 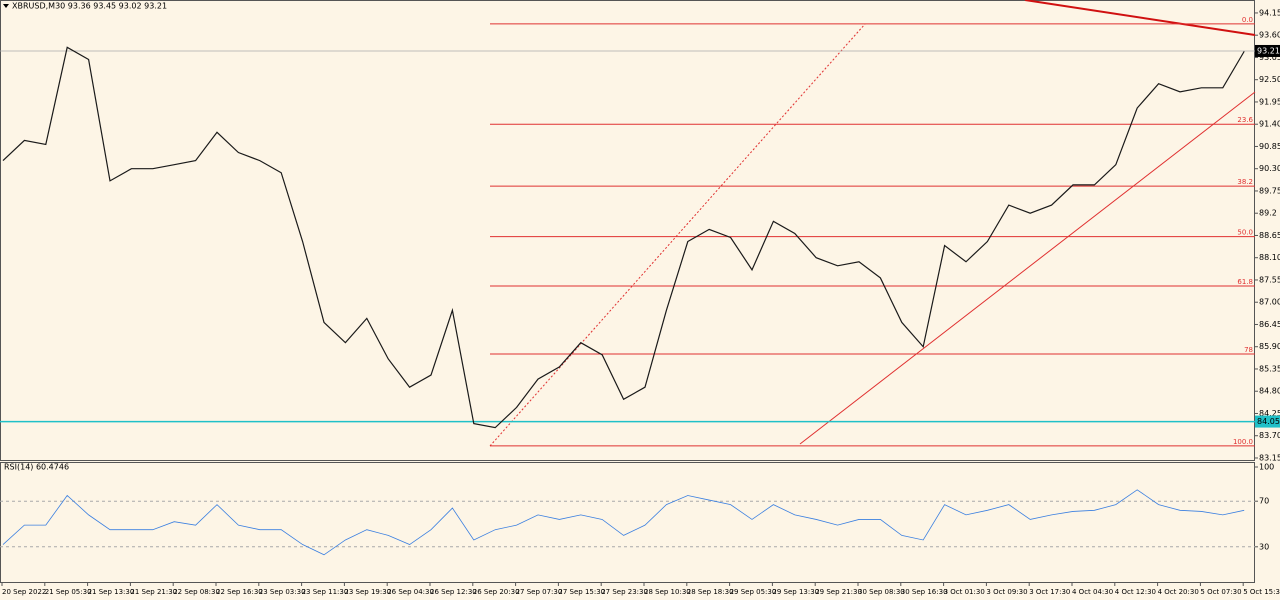 What do you see at coordinates (881, 592) in the screenshot?
I see `x-tick-label: 30 Sep 08:30` at bounding box center [881, 592].